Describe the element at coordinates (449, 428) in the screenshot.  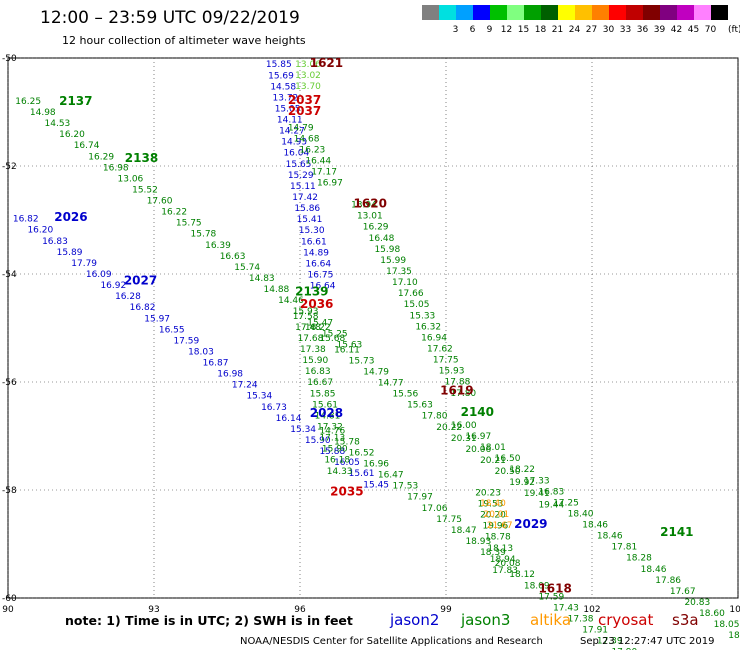
I see `wave-height-value: 20.22` at that location.